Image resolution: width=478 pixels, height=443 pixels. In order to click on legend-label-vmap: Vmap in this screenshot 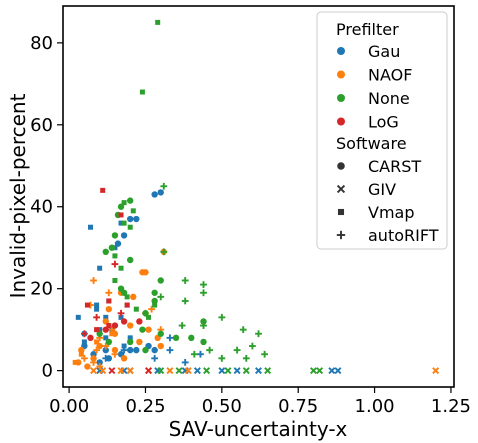, I will do `click(391, 212)`.